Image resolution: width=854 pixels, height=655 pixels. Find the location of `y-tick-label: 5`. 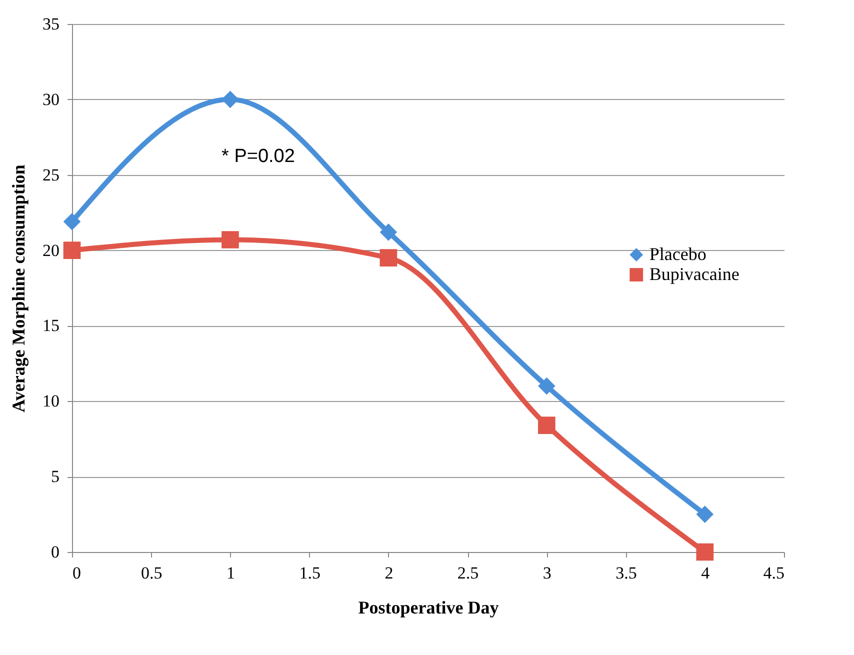

y-tick-label: 5 is located at coordinates (55, 476).